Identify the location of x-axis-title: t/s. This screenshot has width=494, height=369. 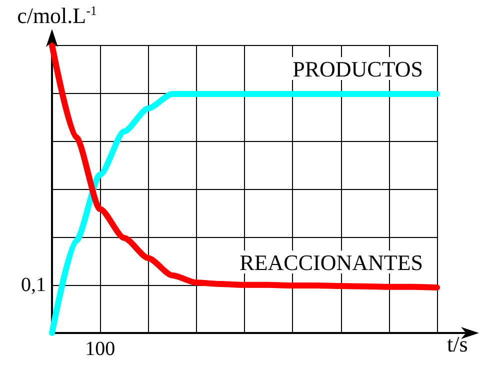
(457, 344).